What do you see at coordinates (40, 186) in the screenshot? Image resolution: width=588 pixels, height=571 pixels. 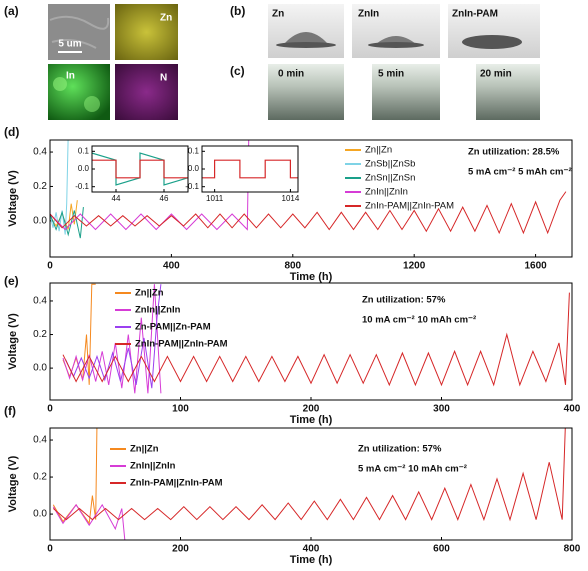 I see `y-tick-label: 0.2` at bounding box center [40, 186].